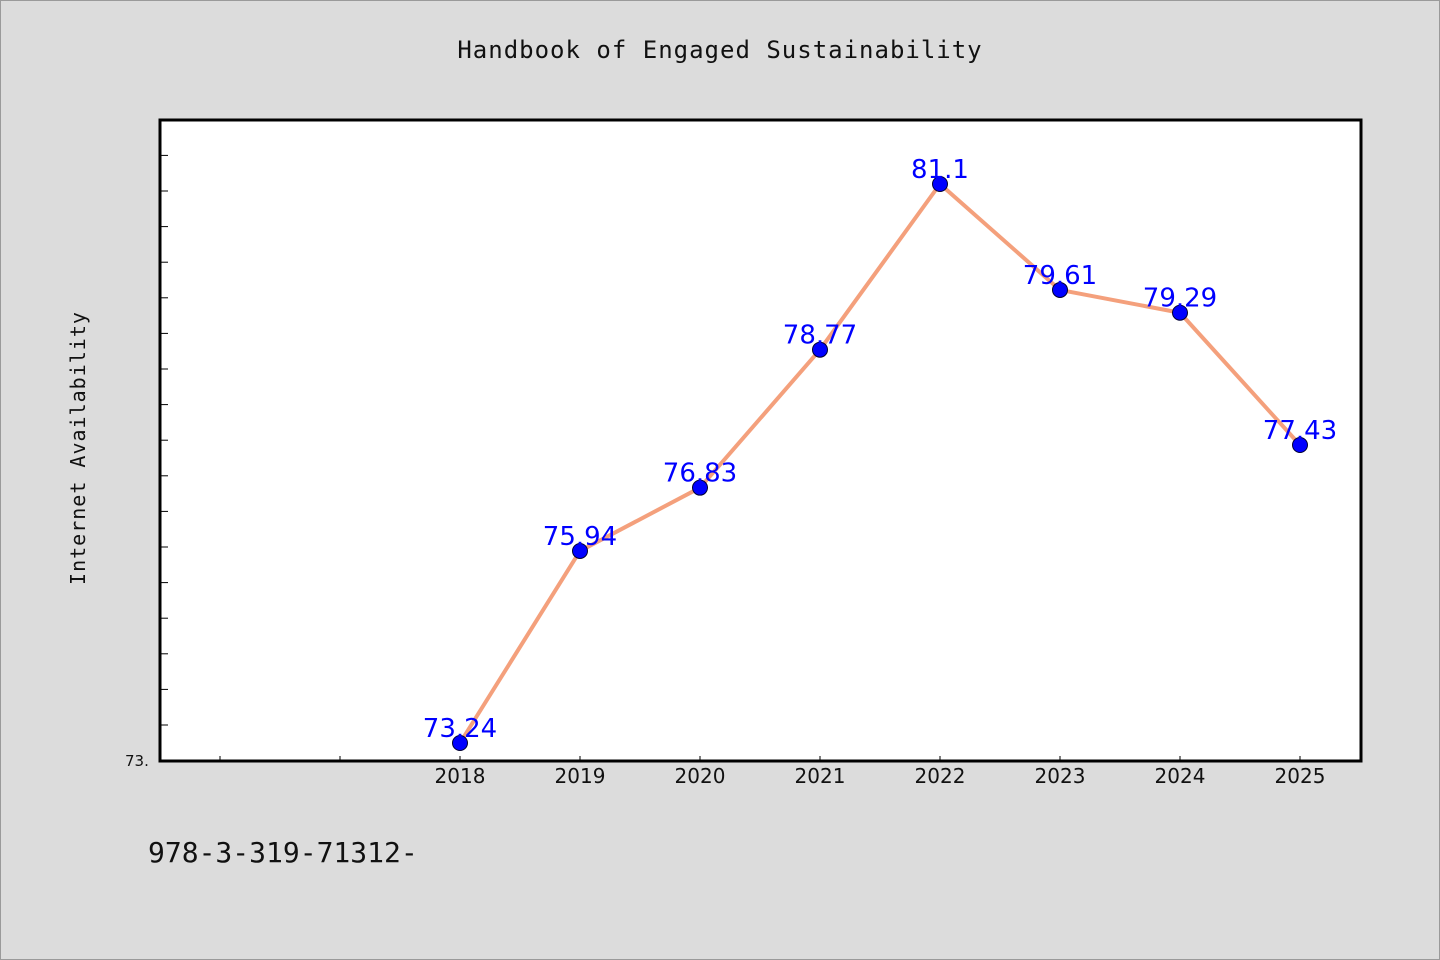  I want to click on x-tick-label: 2019, so click(580, 776).